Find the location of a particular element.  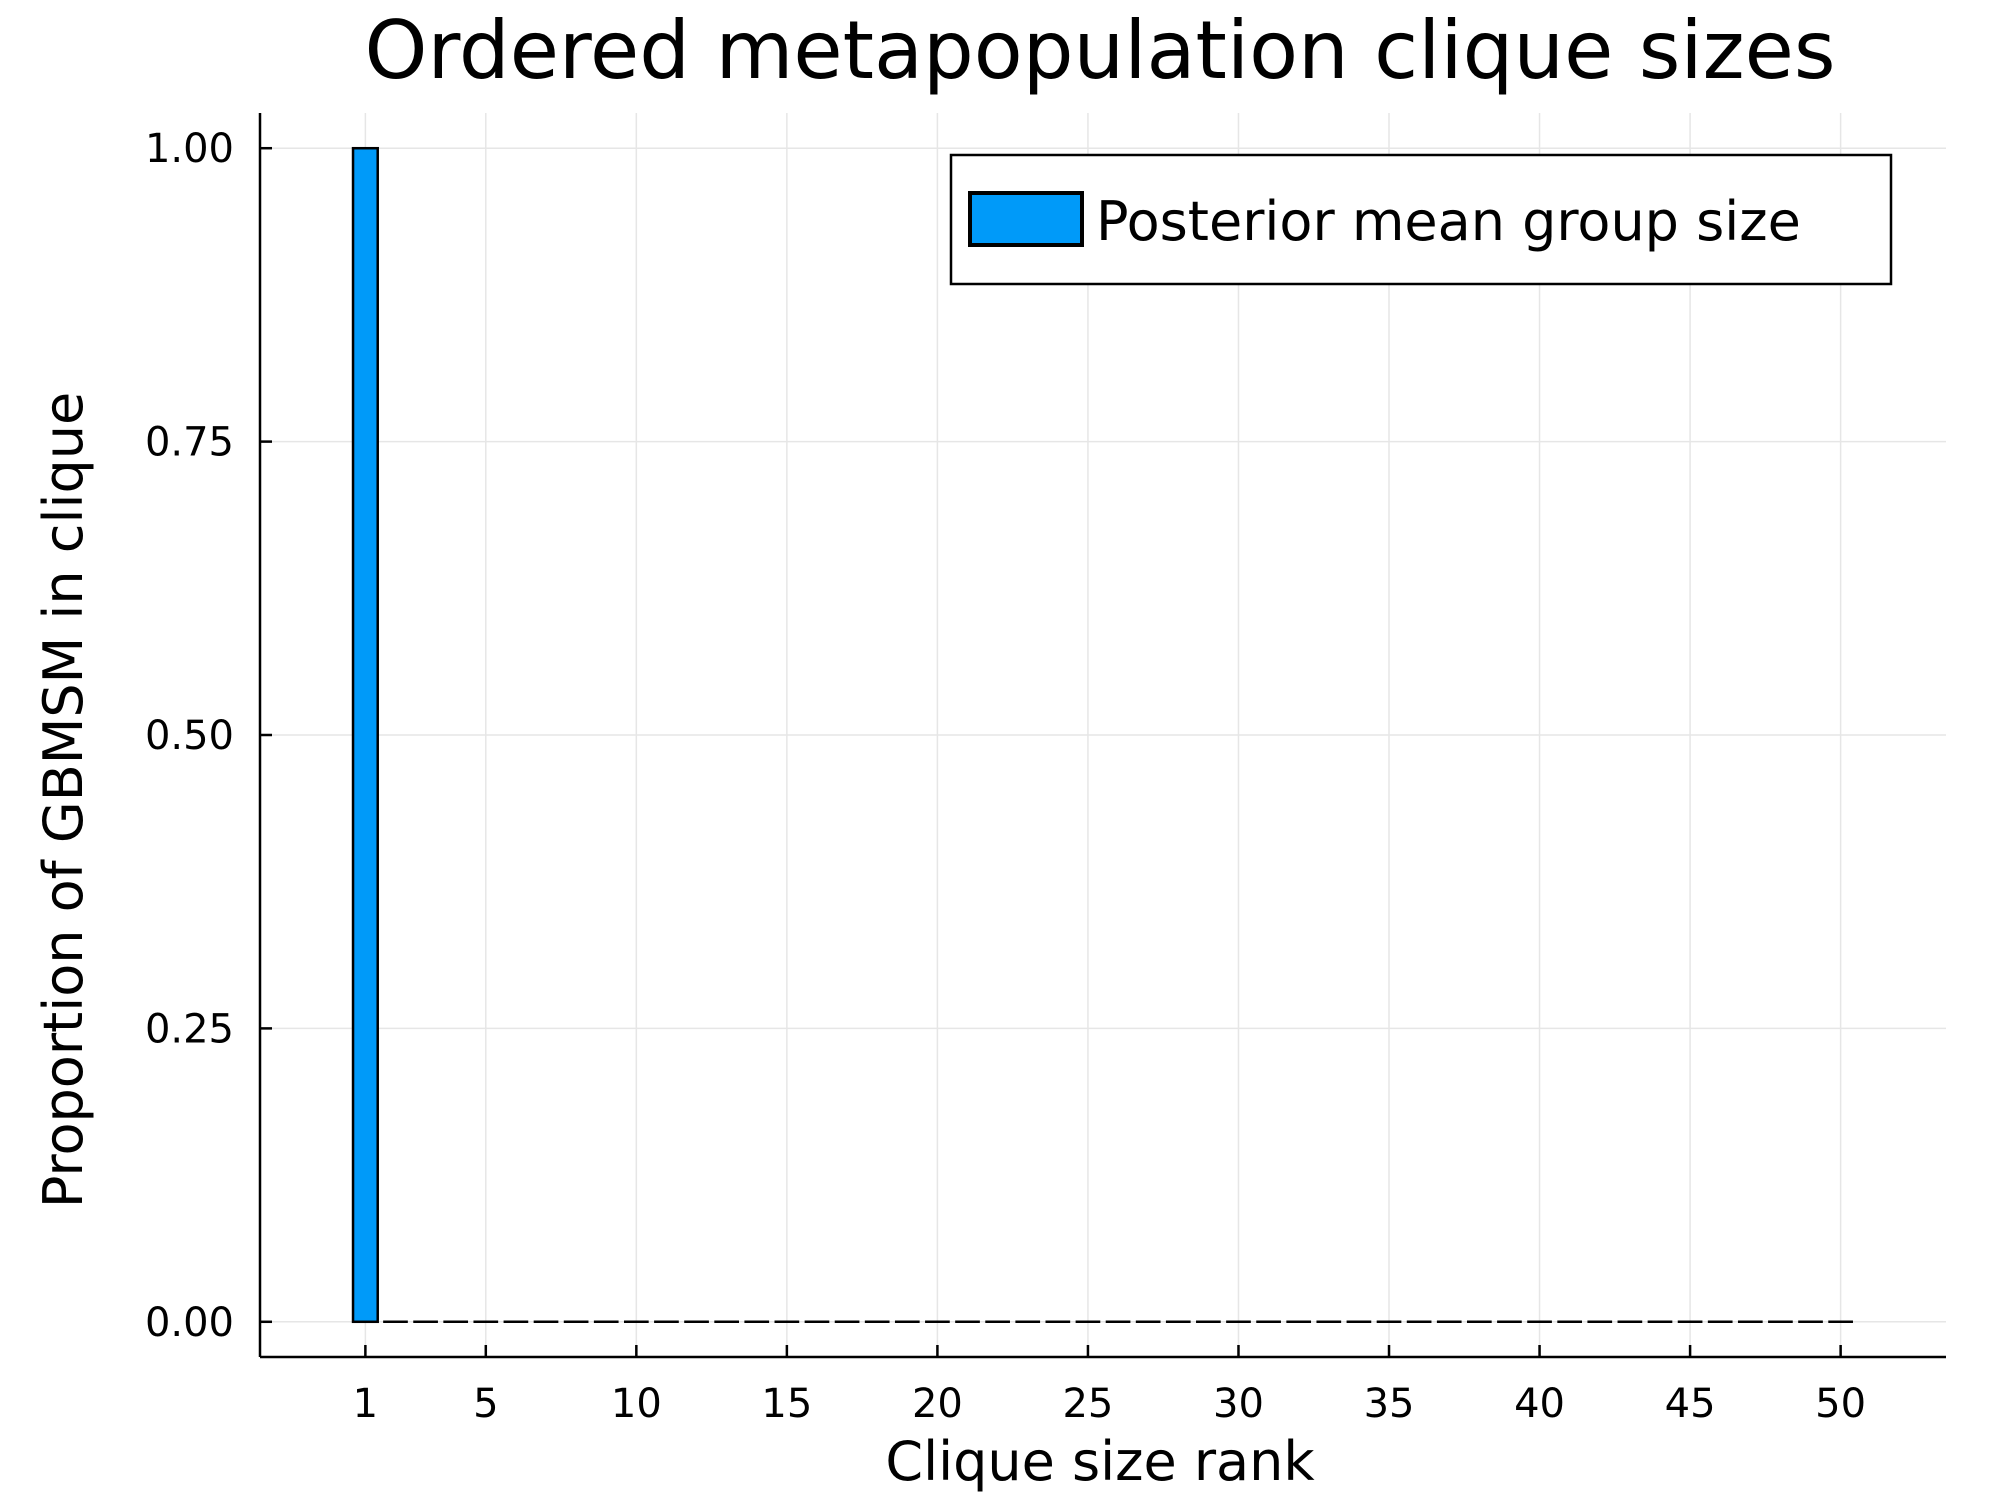

y-tick-label: 0.00 is located at coordinates (189, 1323).